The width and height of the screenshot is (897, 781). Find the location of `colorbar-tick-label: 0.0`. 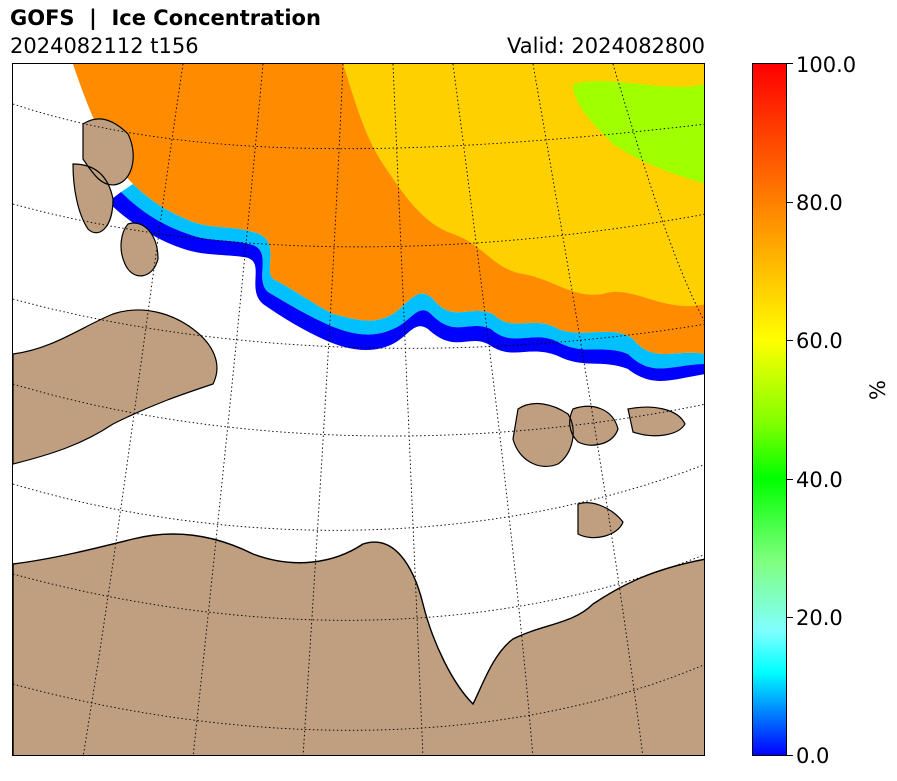

colorbar-tick-label: 0.0 is located at coordinates (813, 756).